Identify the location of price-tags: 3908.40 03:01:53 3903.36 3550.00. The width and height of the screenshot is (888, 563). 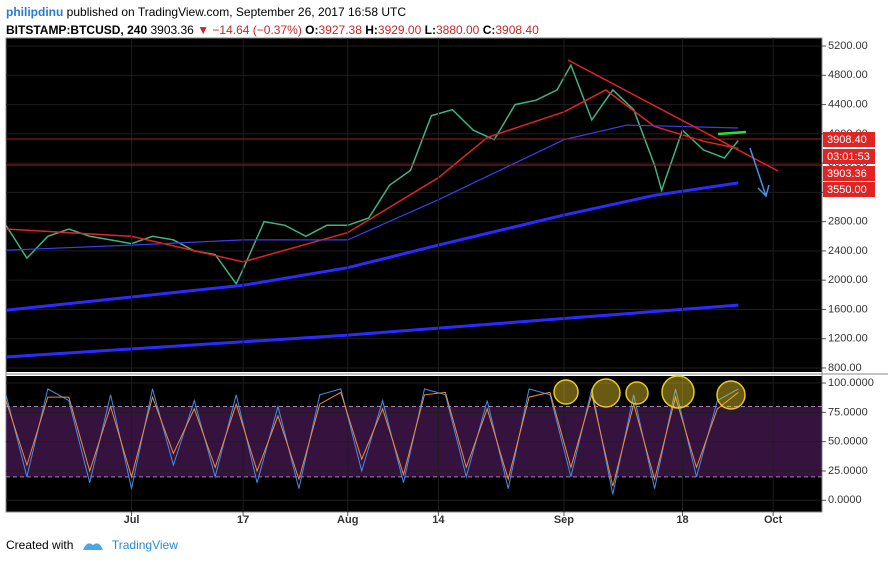
(849, 164).